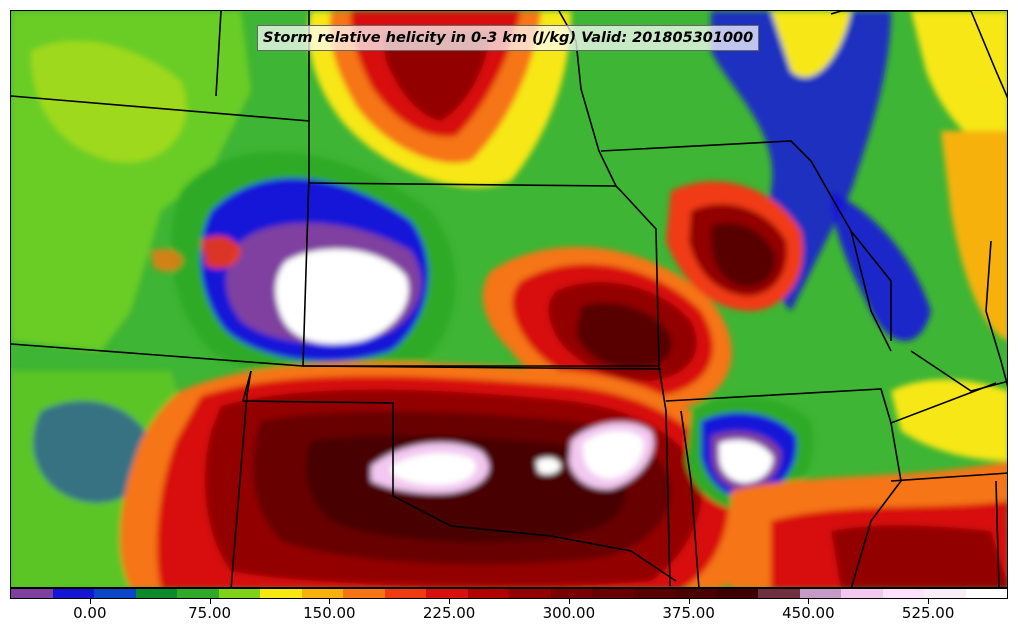 Image resolution: width=1018 pixels, height=633 pixels. I want to click on colorbar, so click(509, 593).